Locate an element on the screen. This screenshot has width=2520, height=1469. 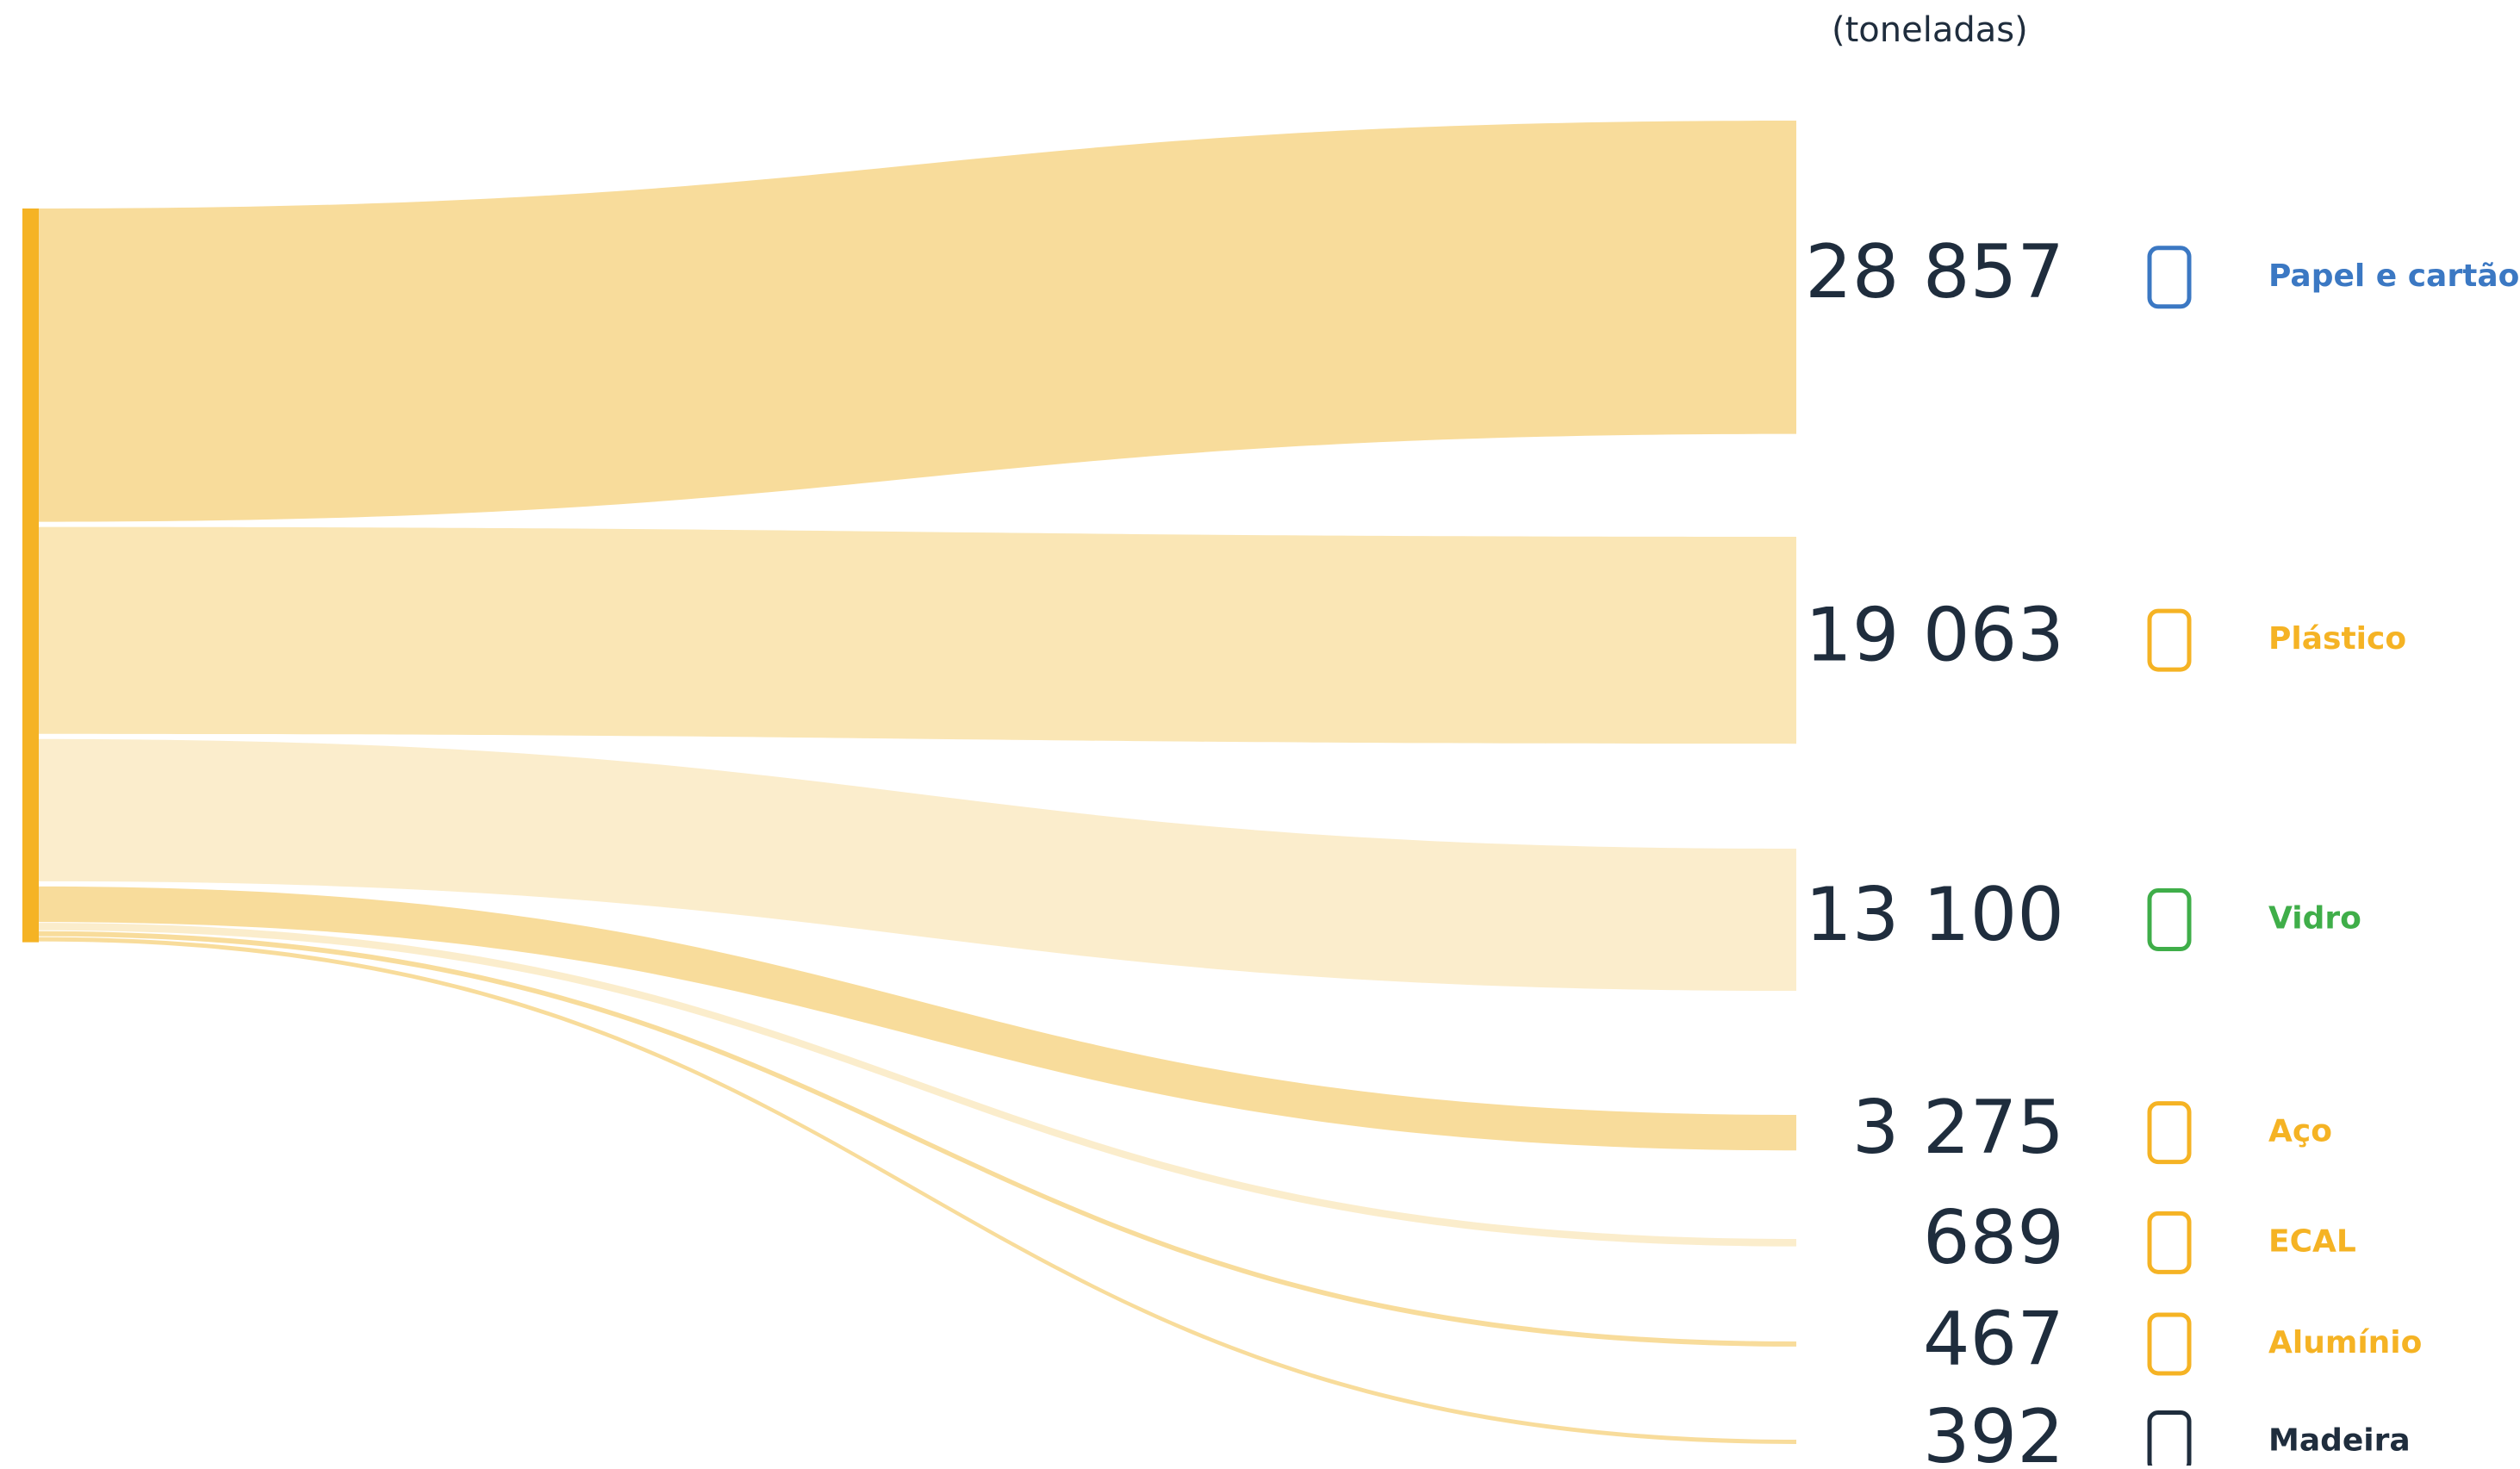
category-label: ECAL is located at coordinates (2312, 1241).